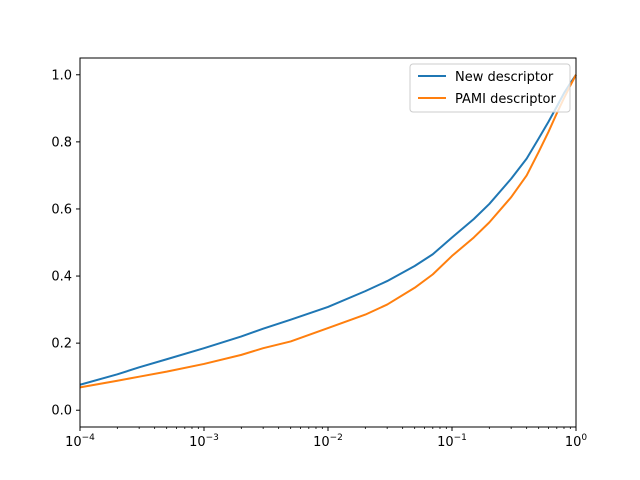  I want to click on y-tick-label: 0.8, so click(61, 142).